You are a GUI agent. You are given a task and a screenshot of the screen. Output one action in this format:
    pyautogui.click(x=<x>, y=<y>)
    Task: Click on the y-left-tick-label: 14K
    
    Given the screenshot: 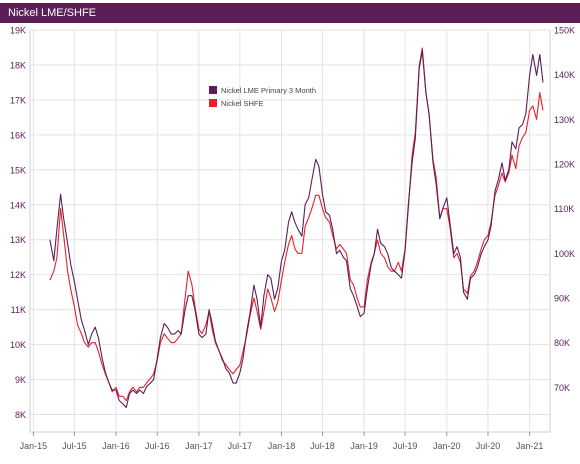 What is the action you would take?
    pyautogui.click(x=18, y=205)
    